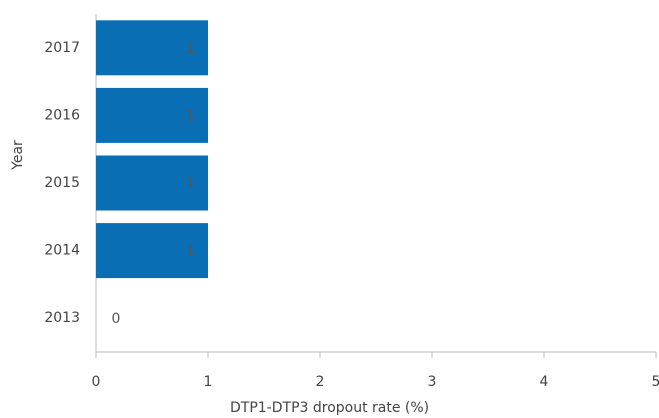 Image resolution: width=659 pixels, height=418 pixels. I want to click on x-tick-label: 1, so click(208, 382).